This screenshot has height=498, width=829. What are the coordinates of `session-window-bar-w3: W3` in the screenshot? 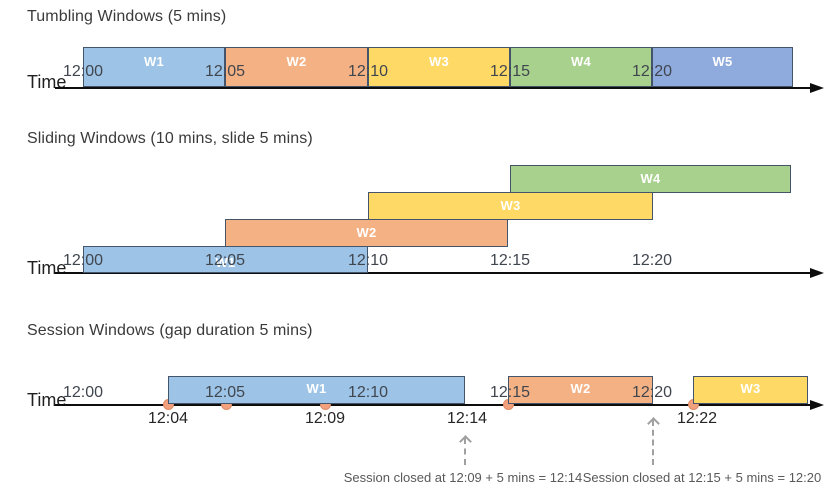 It's located at (750, 390).